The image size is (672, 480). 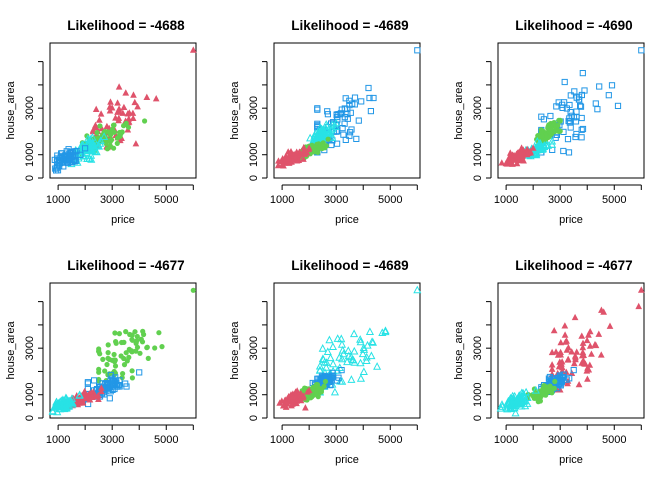 What do you see at coordinates (506, 200) in the screenshot?
I see `x-tick-label: 1000` at bounding box center [506, 200].